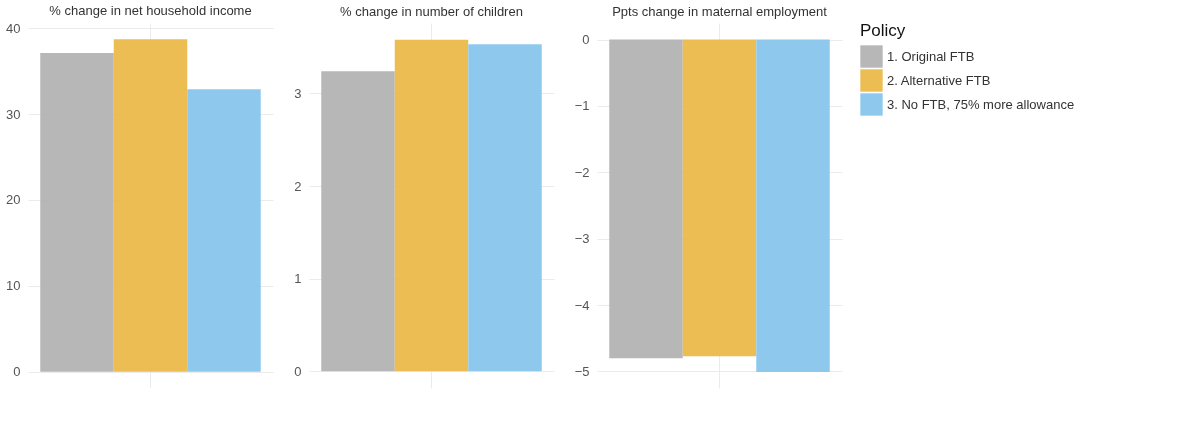 The height and width of the screenshot is (427, 1200). I want to click on y-tick-label: −3, so click(582, 239).